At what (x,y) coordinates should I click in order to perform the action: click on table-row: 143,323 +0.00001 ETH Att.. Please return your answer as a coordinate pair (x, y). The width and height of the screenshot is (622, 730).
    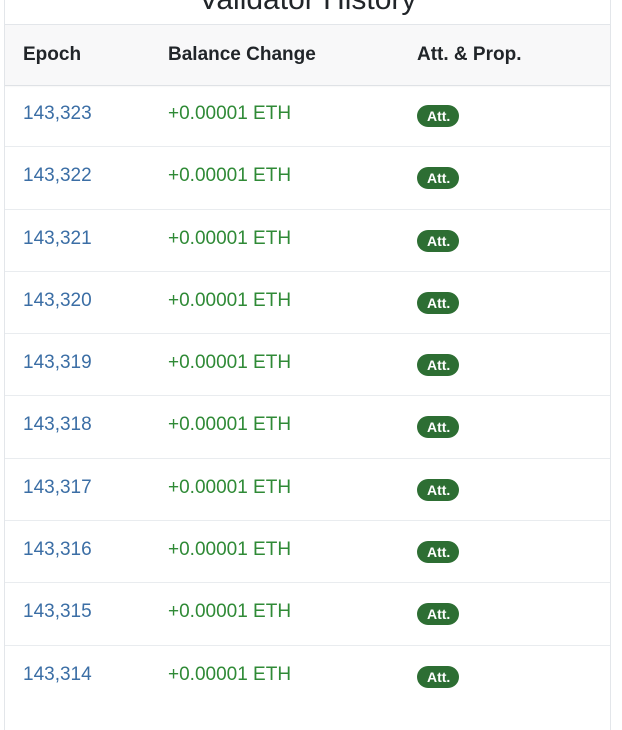
    Looking at the image, I should click on (307, 116).